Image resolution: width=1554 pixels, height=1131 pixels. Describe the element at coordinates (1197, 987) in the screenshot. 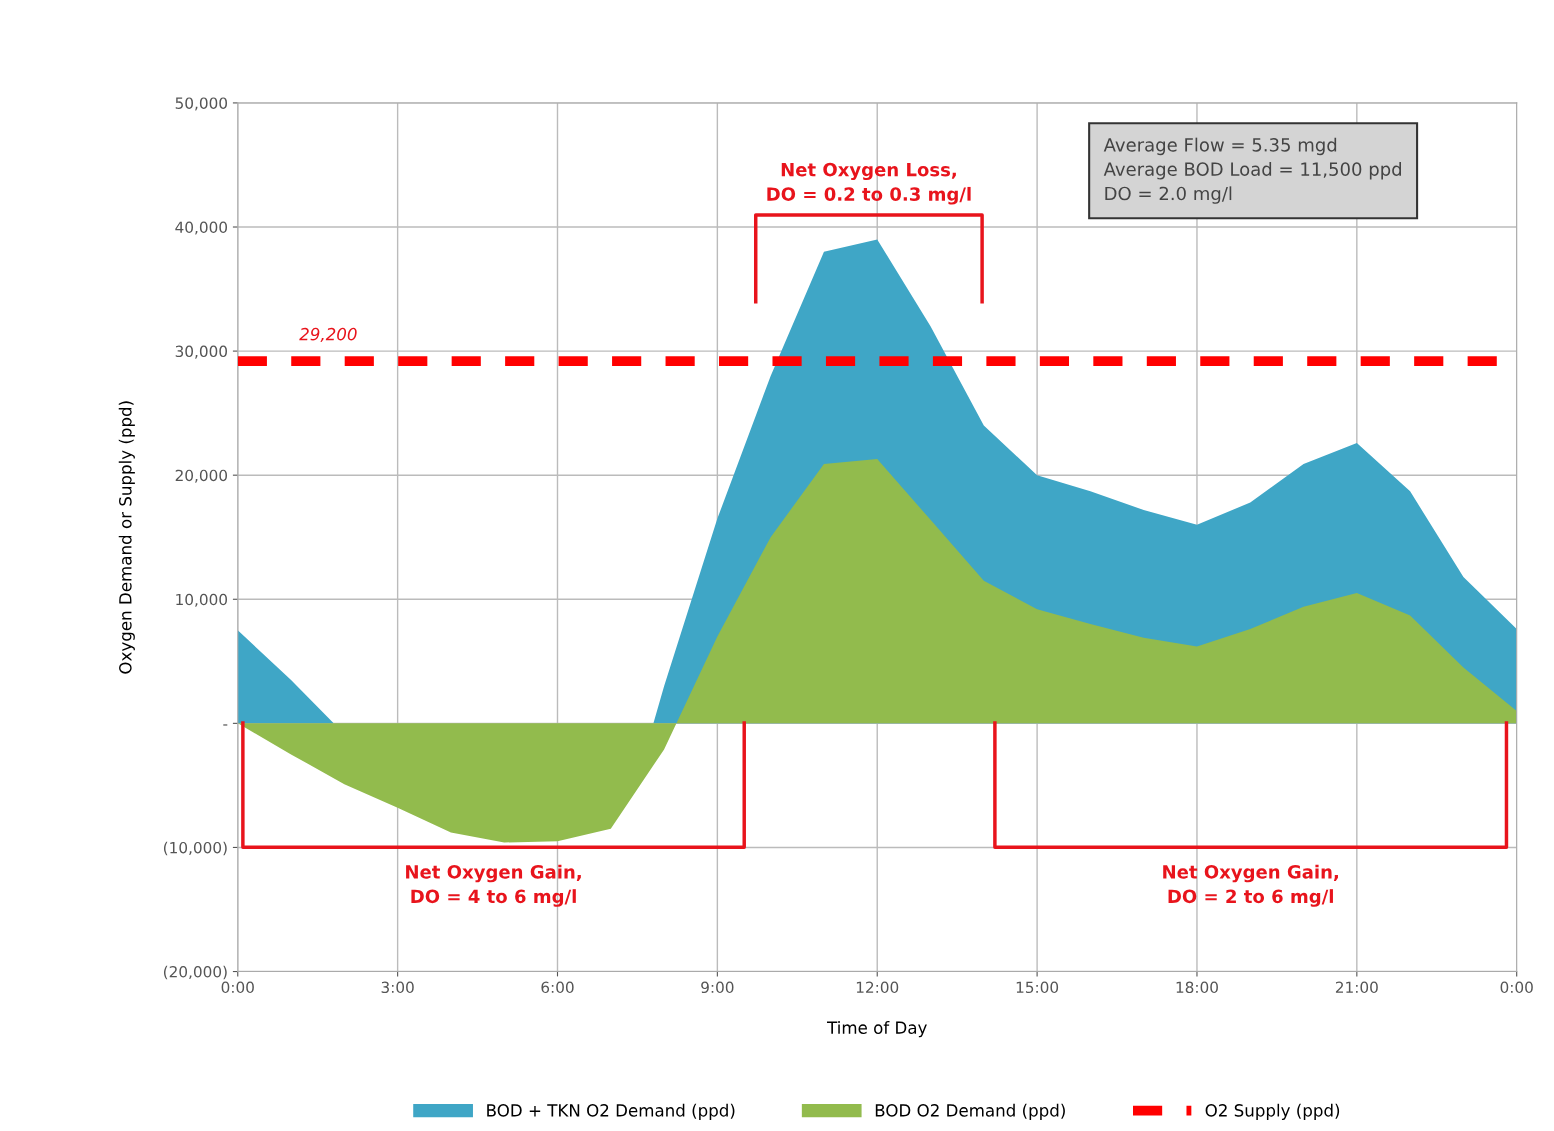

I see `x-tick-label: 18:00` at that location.